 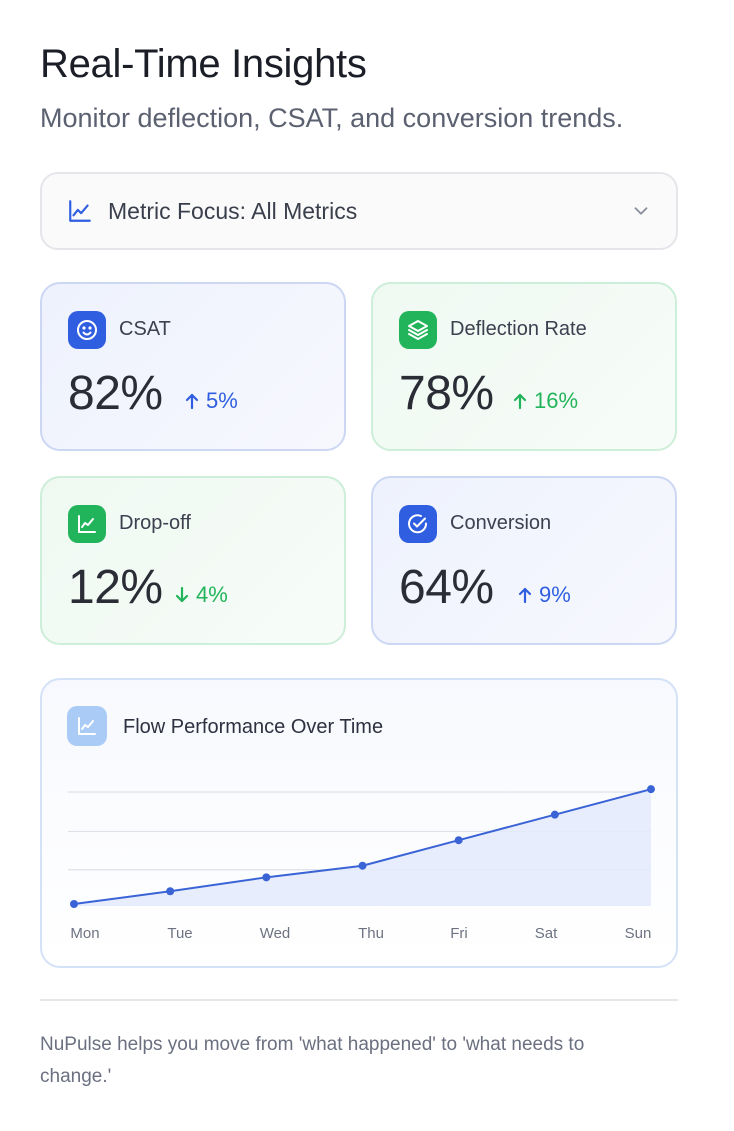 What do you see at coordinates (84, 933) in the screenshot?
I see `x-tick-label: Mon` at bounding box center [84, 933].